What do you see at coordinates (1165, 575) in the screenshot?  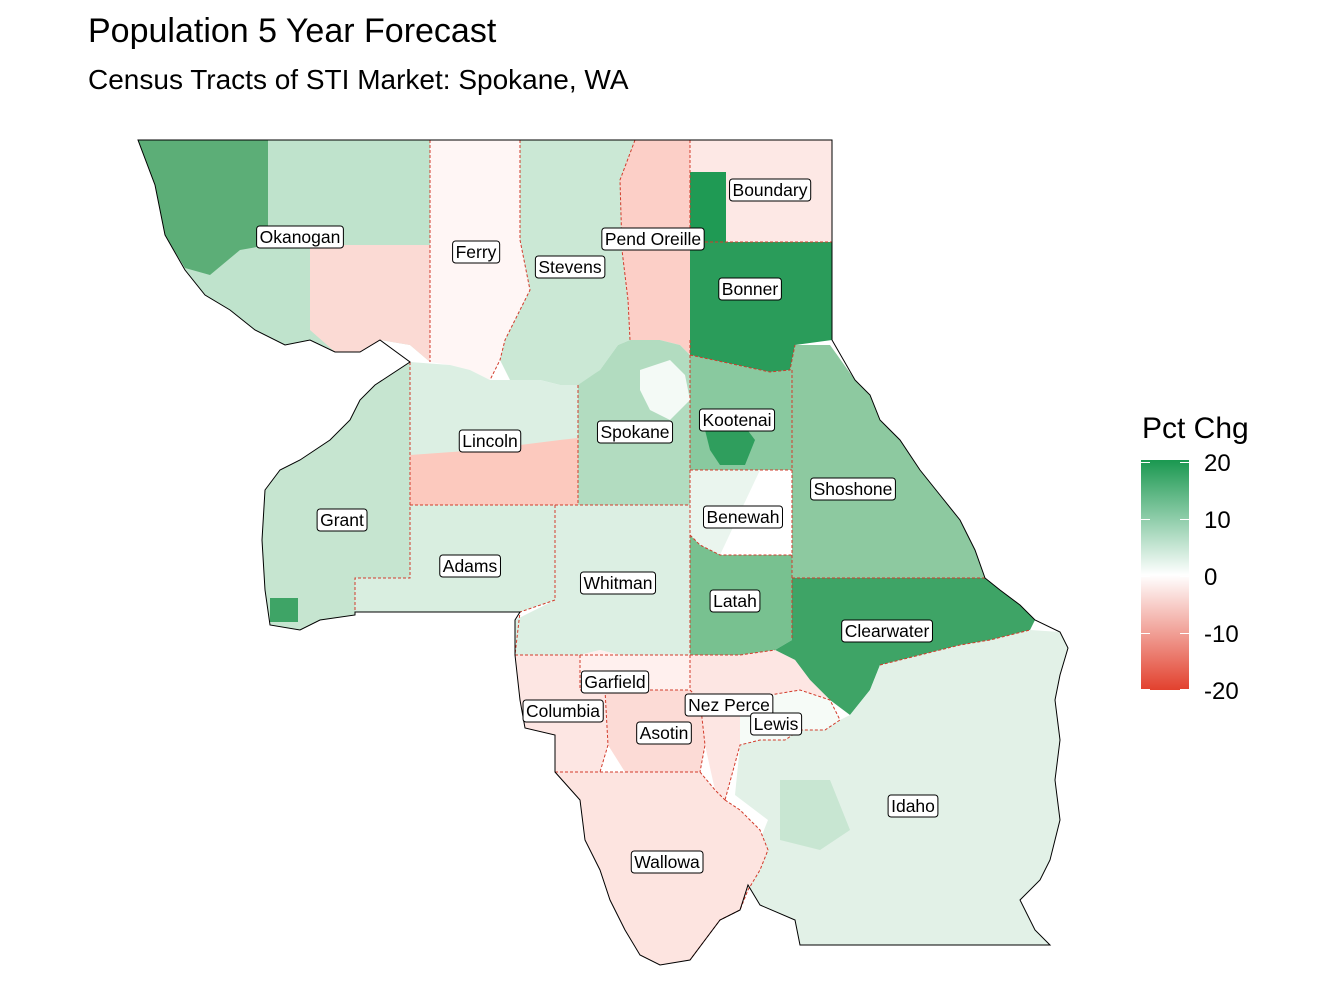 I see `legend-color-bar` at bounding box center [1165, 575].